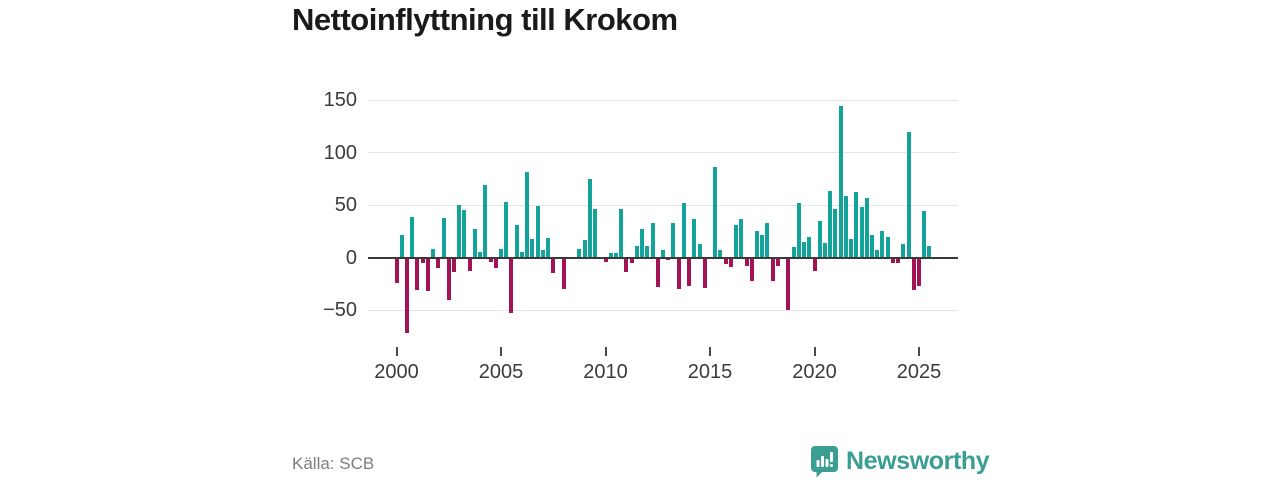 The image size is (1280, 480). What do you see at coordinates (647, 251) in the screenshot?
I see `bar-2012Q1` at bounding box center [647, 251].